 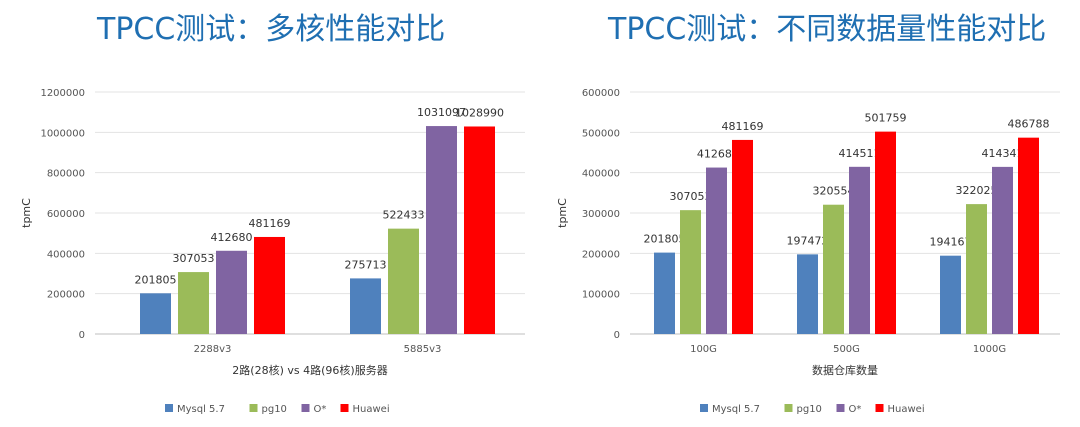 What do you see at coordinates (271, 29) in the screenshot?
I see `left-chart-title: TPCC测试：多核性能对比` at bounding box center [271, 29].